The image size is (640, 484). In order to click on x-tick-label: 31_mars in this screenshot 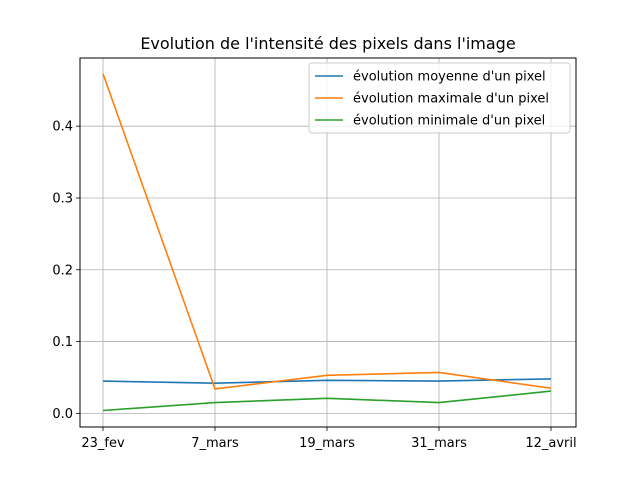, I will do `click(439, 443)`.